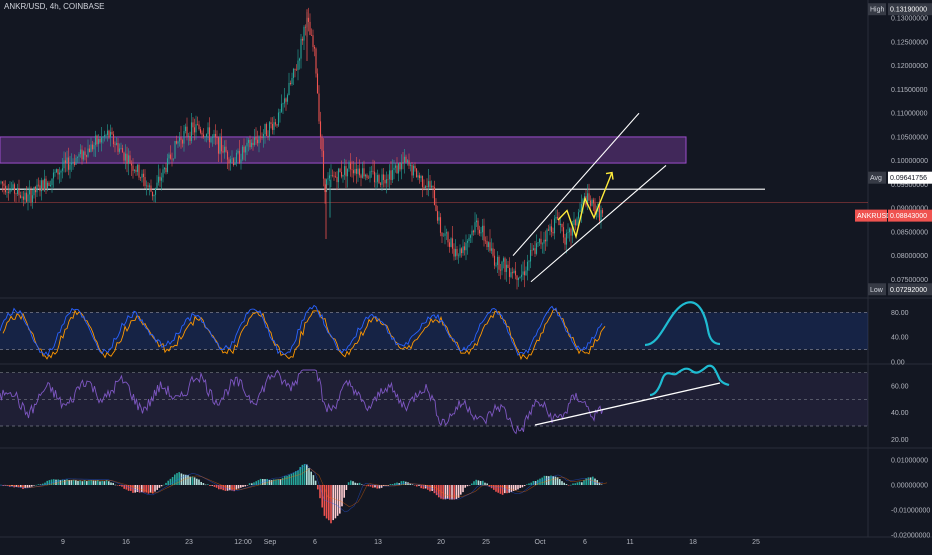 The height and width of the screenshot is (555, 932). I want to click on price-tick-label: 0.13000000, so click(909, 19).